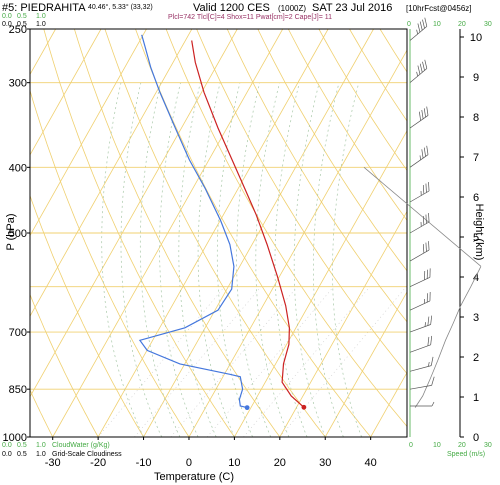 This screenshot has width=500, height=485. Describe the element at coordinates (194, 477) in the screenshot. I see `x-axis-title: Temperature (C)` at that location.